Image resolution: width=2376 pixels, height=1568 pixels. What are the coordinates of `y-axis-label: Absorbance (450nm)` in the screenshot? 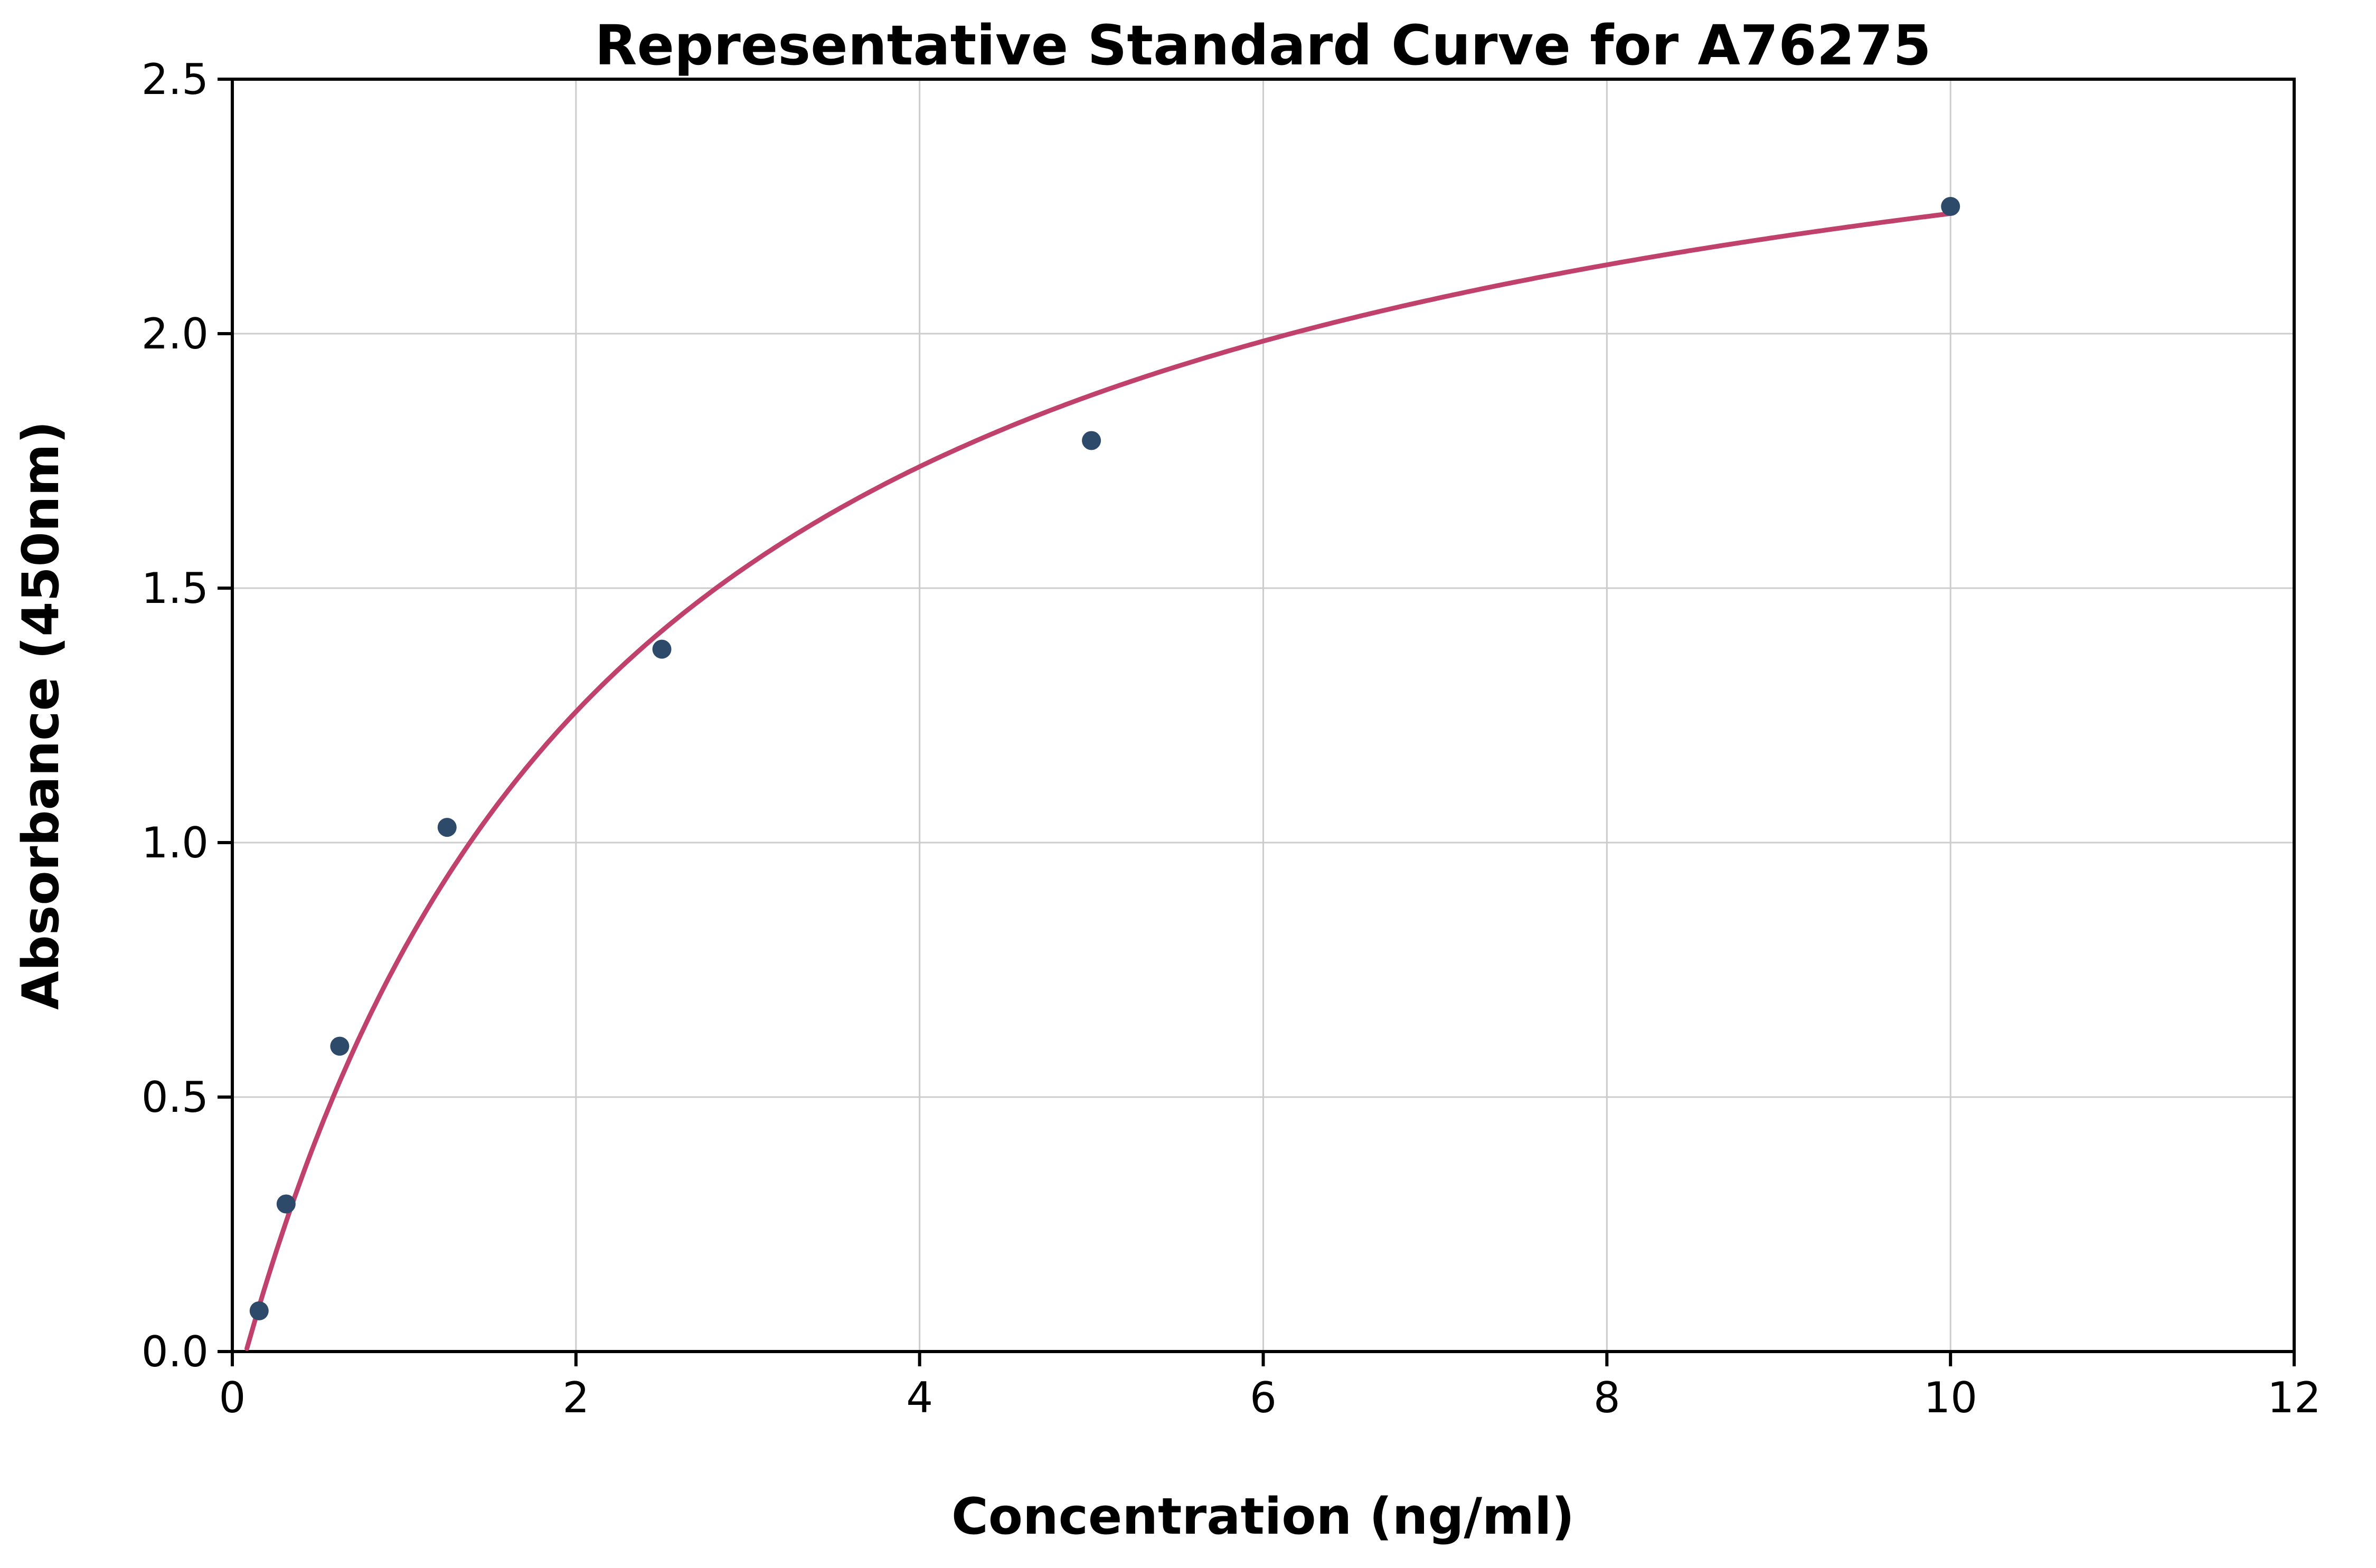 It's located at (41, 716).